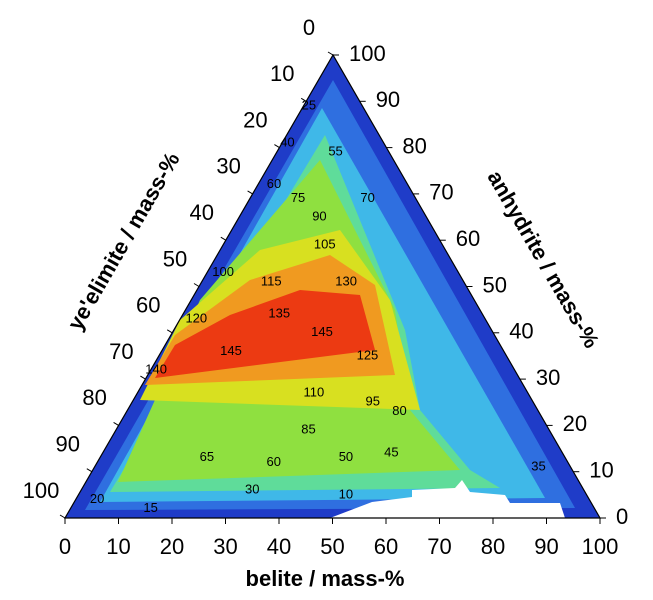  Describe the element at coordinates (121, 351) in the screenshot. I see `left-tick-label: 70` at that location.